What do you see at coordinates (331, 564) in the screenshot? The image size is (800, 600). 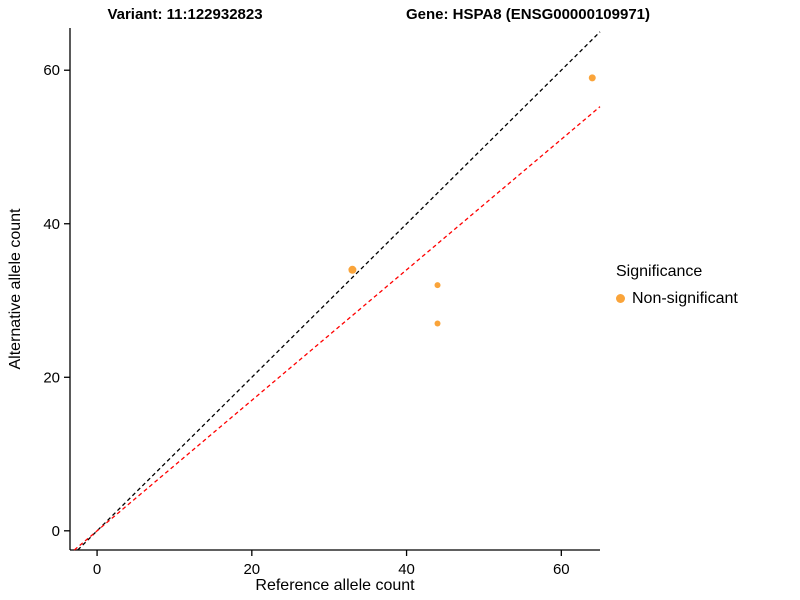 I see `x-axis-ticks: 0 20 40 60` at bounding box center [331, 564].